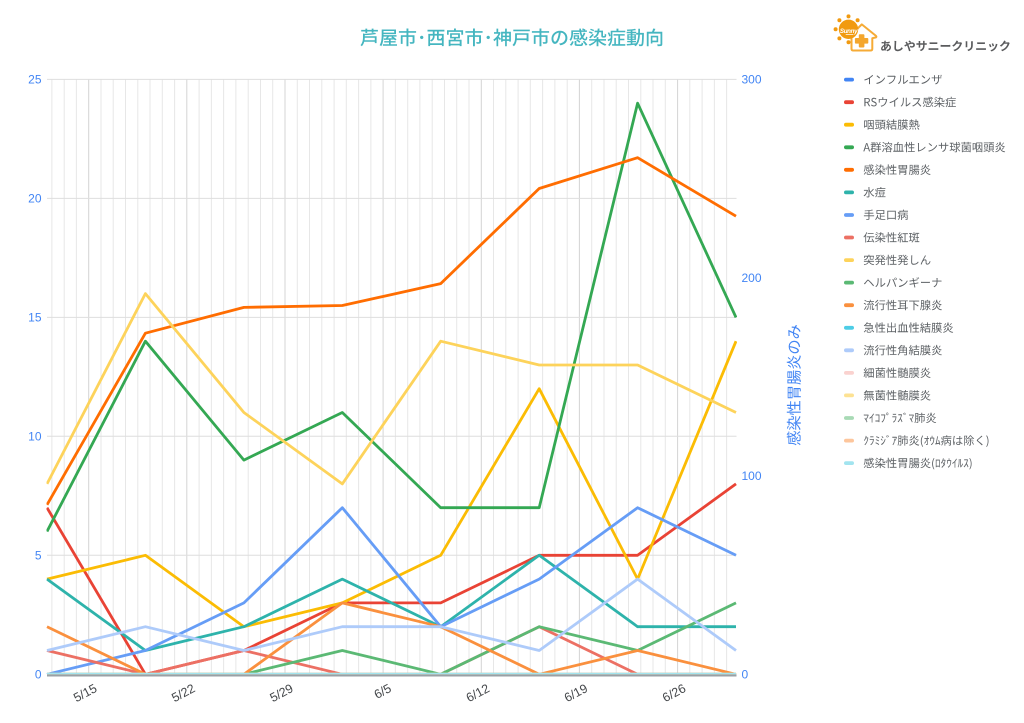 The image size is (1024, 723). What do you see at coordinates (35, 437) in the screenshot?
I see `svg-text: 10` at bounding box center [35, 437].